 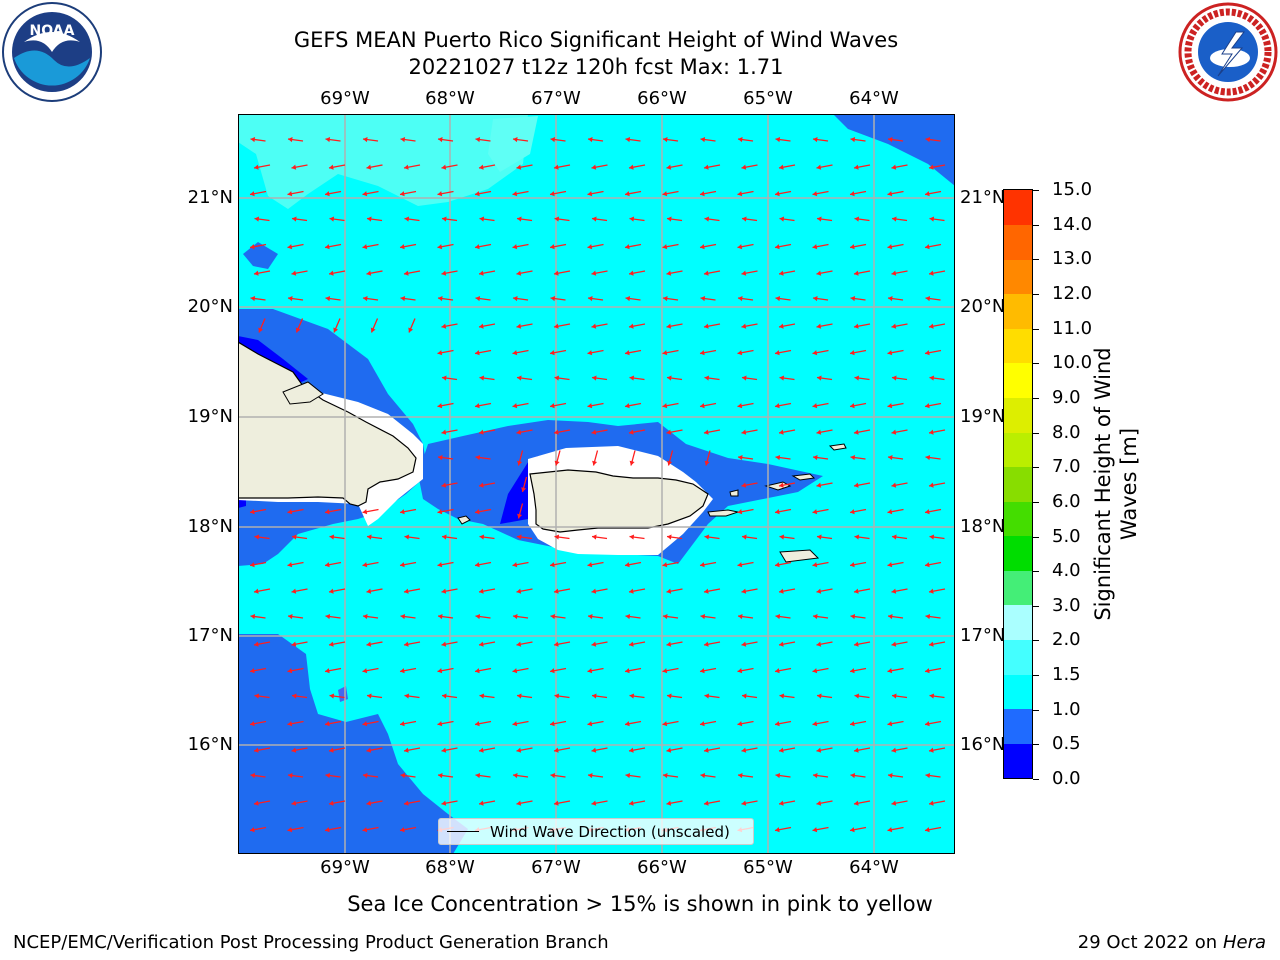 What do you see at coordinates (778, 486) in the screenshot?
I see `virgin-islands` at bounding box center [778, 486].